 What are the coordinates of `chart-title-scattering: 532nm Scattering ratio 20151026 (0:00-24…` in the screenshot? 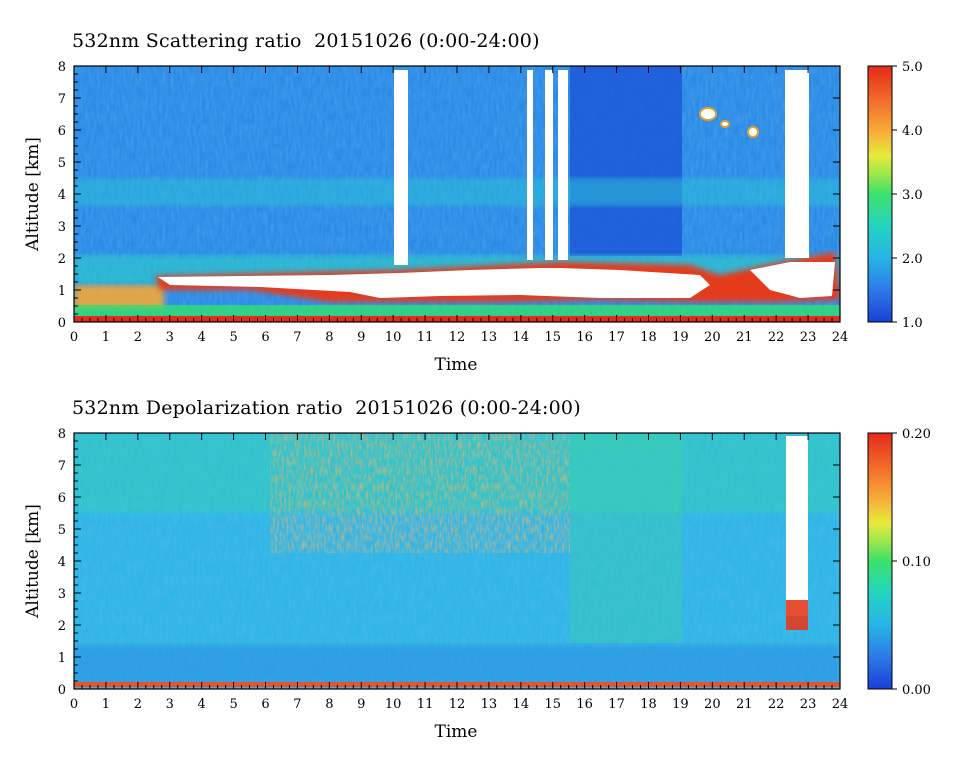 It's located at (306, 41).